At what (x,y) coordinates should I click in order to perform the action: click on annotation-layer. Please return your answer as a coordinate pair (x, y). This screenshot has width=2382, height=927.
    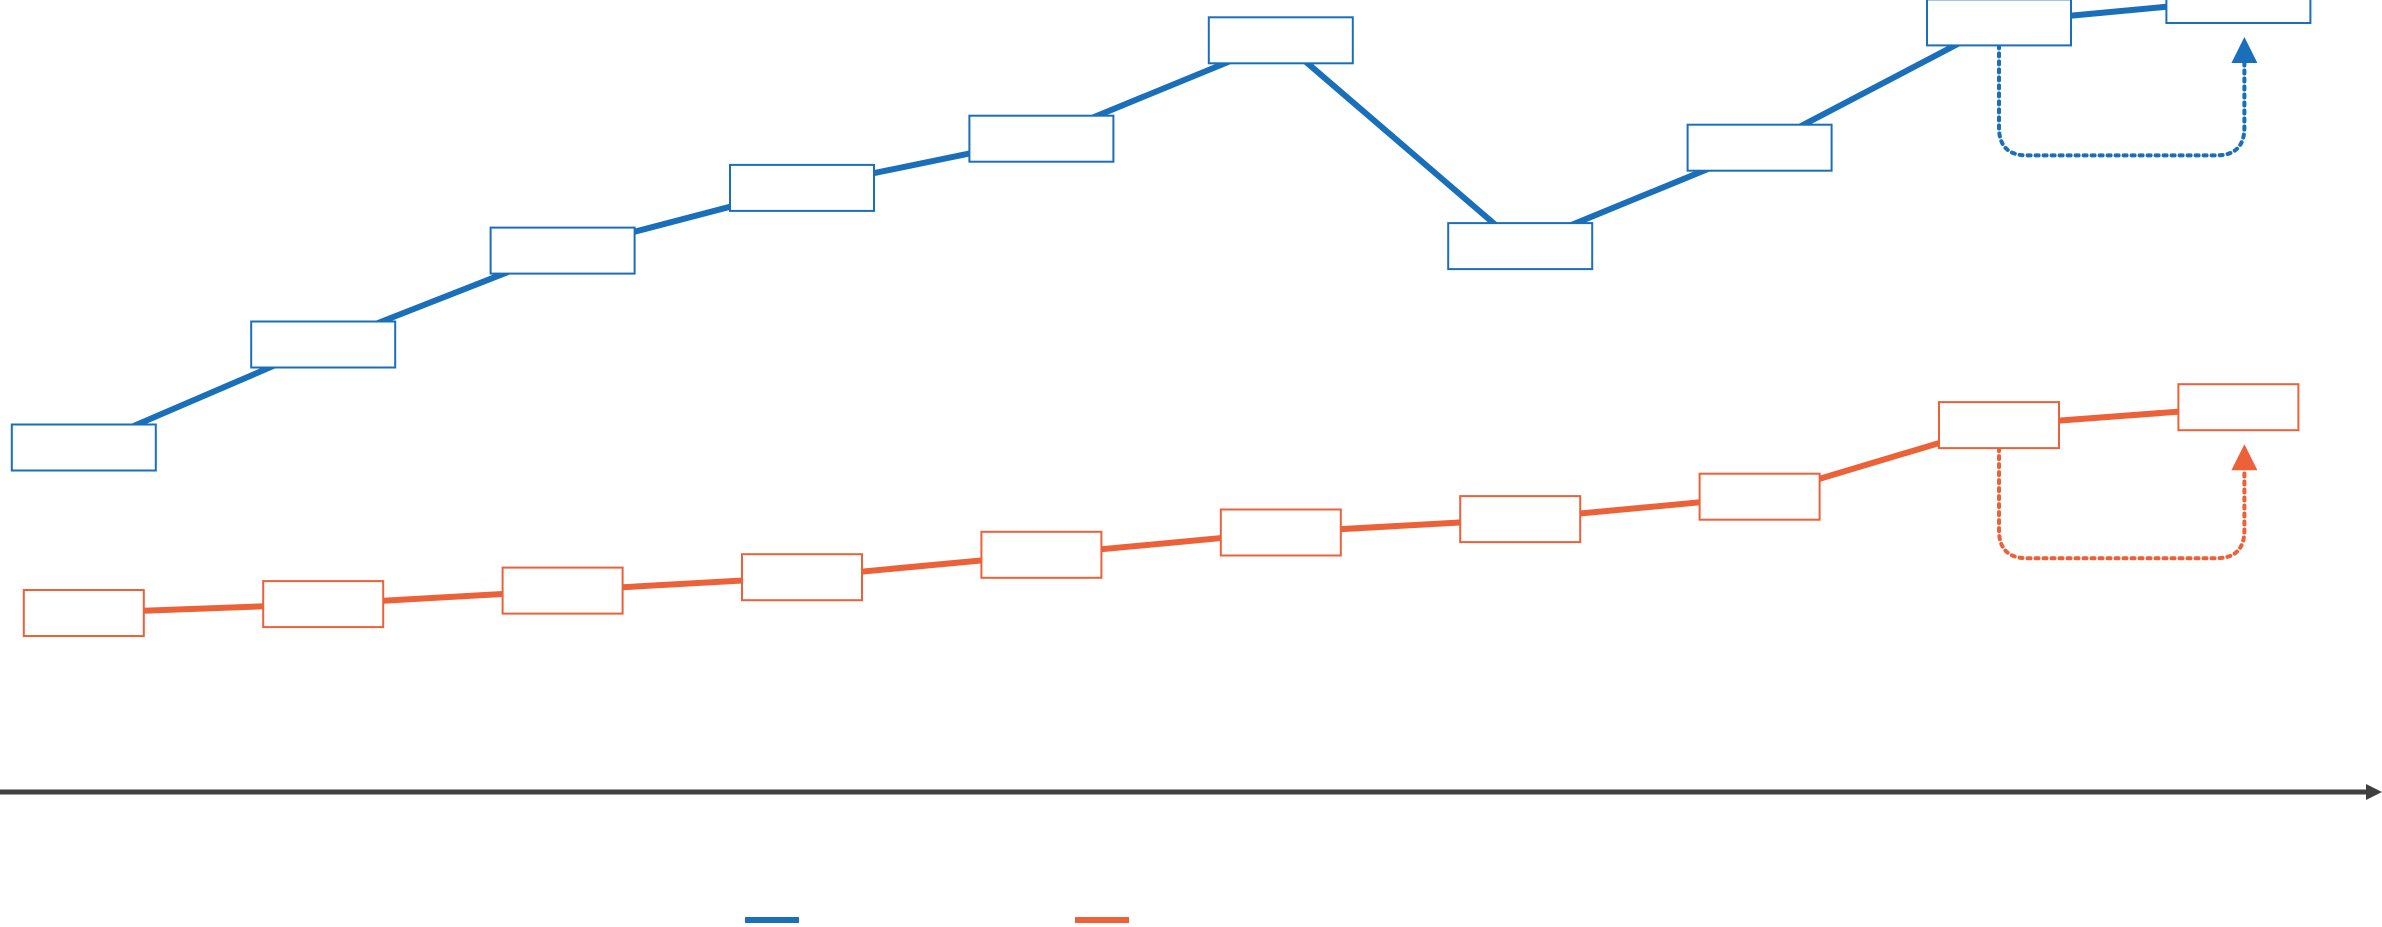
    Looking at the image, I should click on (2127, 299).